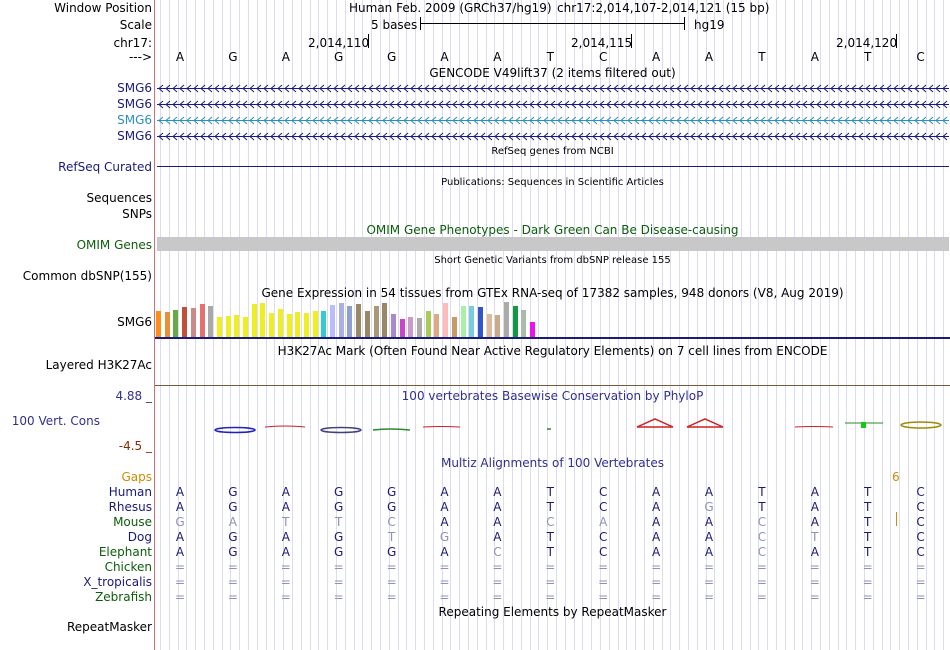  What do you see at coordinates (130, 492) in the screenshot?
I see `species-label: Human` at bounding box center [130, 492].